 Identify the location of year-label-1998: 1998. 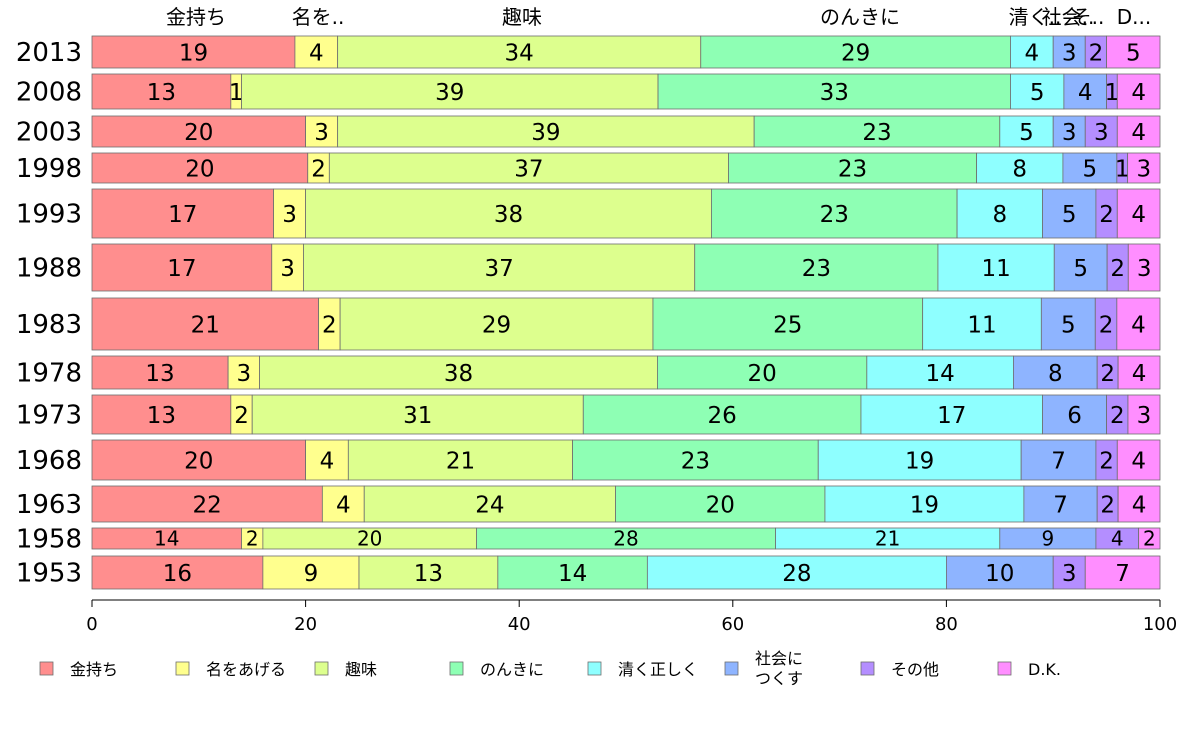
(49, 169).